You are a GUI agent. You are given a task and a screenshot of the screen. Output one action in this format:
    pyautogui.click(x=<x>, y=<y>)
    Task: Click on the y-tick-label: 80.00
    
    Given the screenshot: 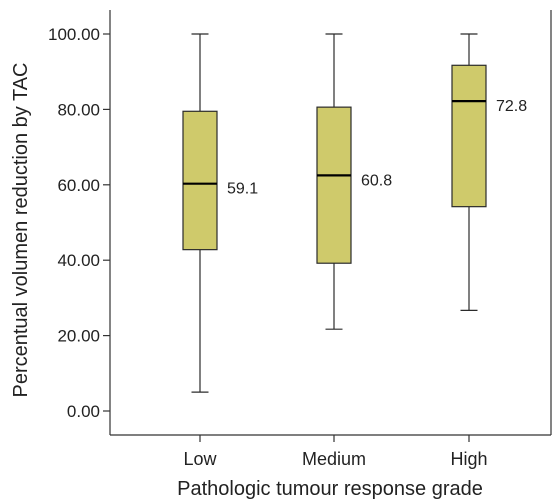 What is the action you would take?
    pyautogui.click(x=78, y=109)
    